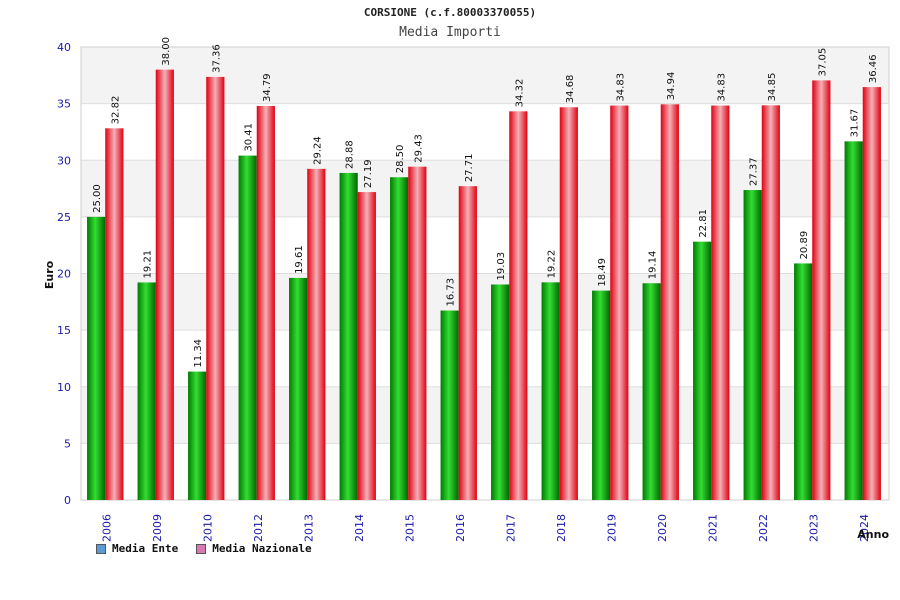 Image resolution: width=900 pixels, height=600 pixels. Describe the element at coordinates (148, 264) in the screenshot. I see `data-label: 19.21` at that location.